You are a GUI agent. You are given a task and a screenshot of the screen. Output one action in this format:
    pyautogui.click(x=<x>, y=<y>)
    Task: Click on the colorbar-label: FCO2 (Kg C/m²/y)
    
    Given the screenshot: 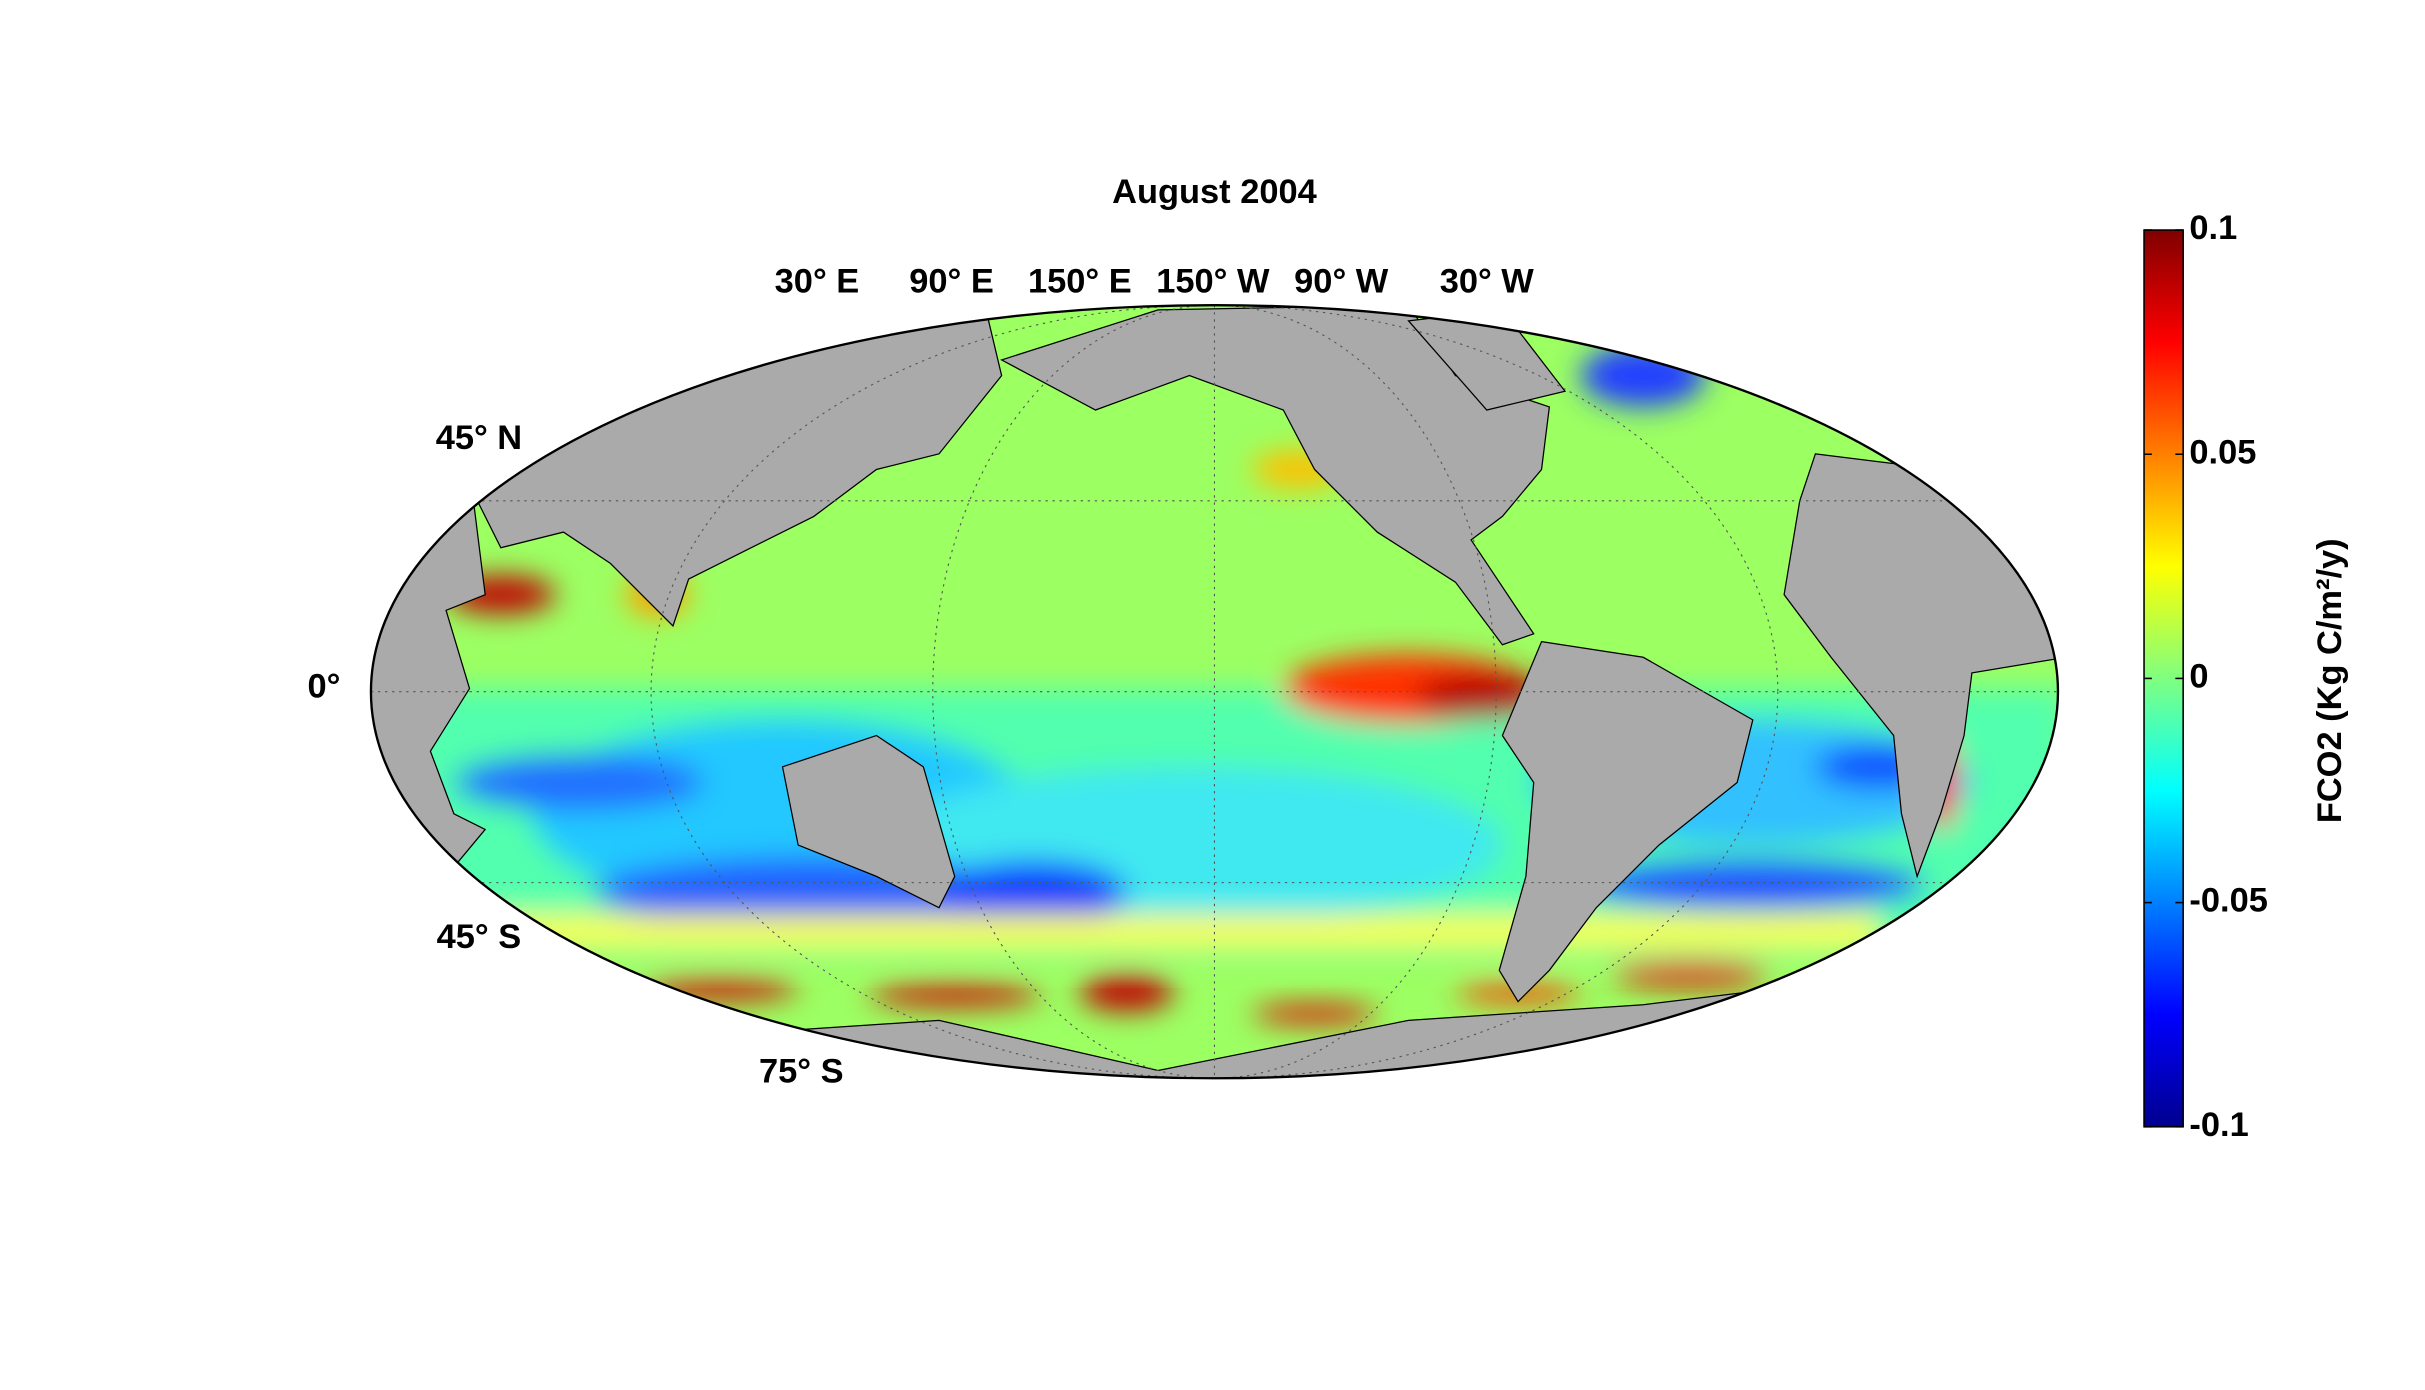 What is the action you would take?
    pyautogui.click(x=2330, y=680)
    